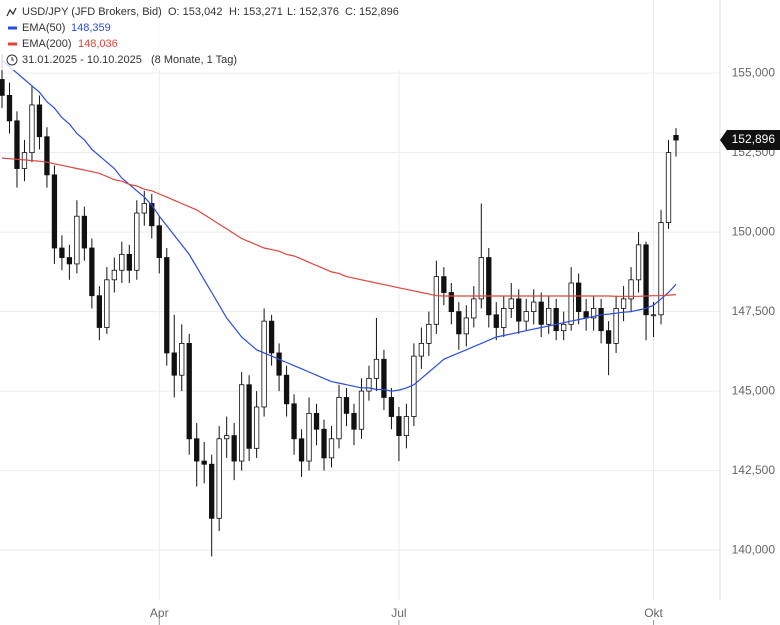 The image size is (780, 625). Describe the element at coordinates (82, 60) in the screenshot. I see `date-range: 31.01.2025 - 10.10.2025` at that location.